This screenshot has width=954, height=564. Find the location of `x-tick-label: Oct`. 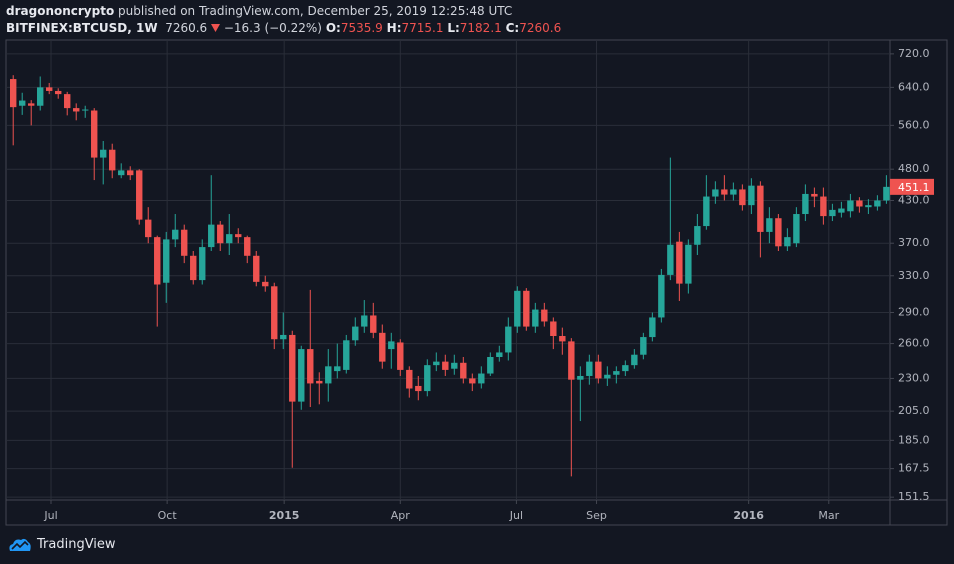

x-tick-label: Oct is located at coordinates (168, 515).